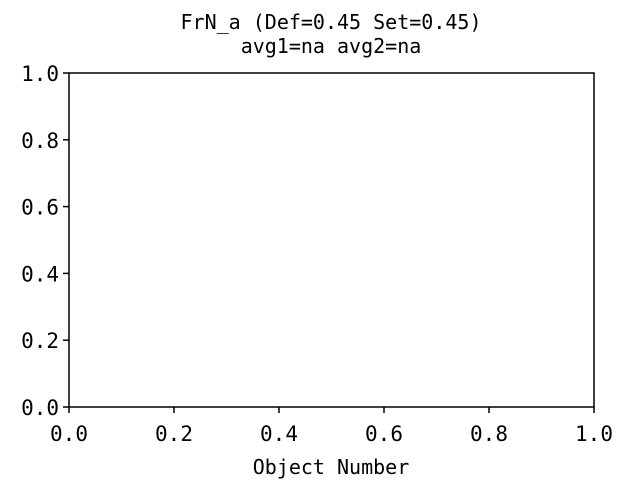 Image resolution: width=626 pixels, height=481 pixels. I want to click on y-tick-label: 0.2, so click(40, 341).